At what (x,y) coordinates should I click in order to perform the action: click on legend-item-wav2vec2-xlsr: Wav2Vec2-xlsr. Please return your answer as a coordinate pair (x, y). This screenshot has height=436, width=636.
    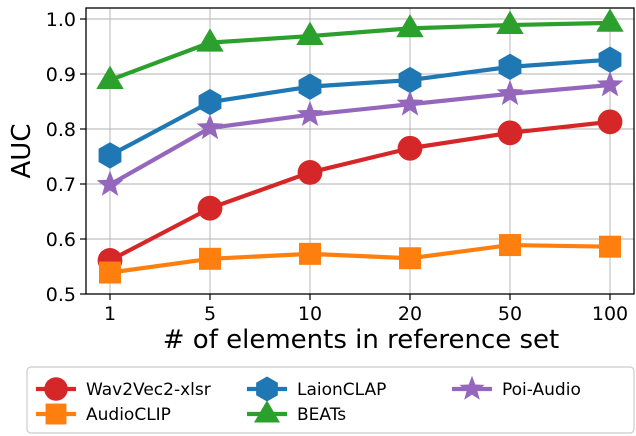
    Looking at the image, I should click on (123, 389).